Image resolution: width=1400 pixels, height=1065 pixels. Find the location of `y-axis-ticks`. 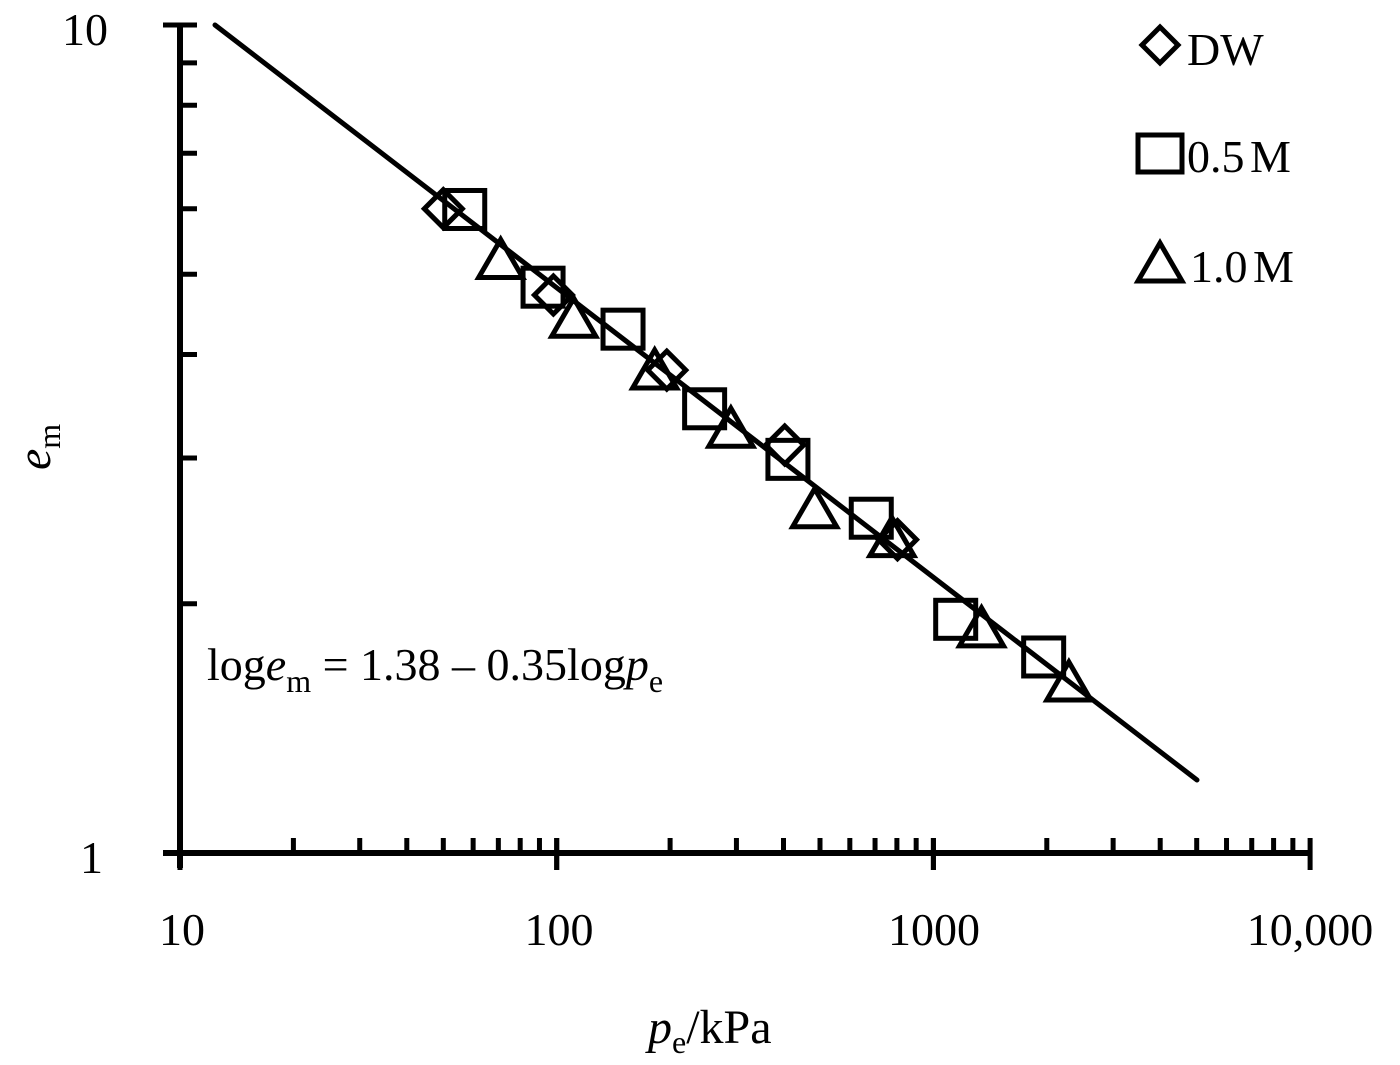

y-axis-ticks is located at coordinates (180, 314).